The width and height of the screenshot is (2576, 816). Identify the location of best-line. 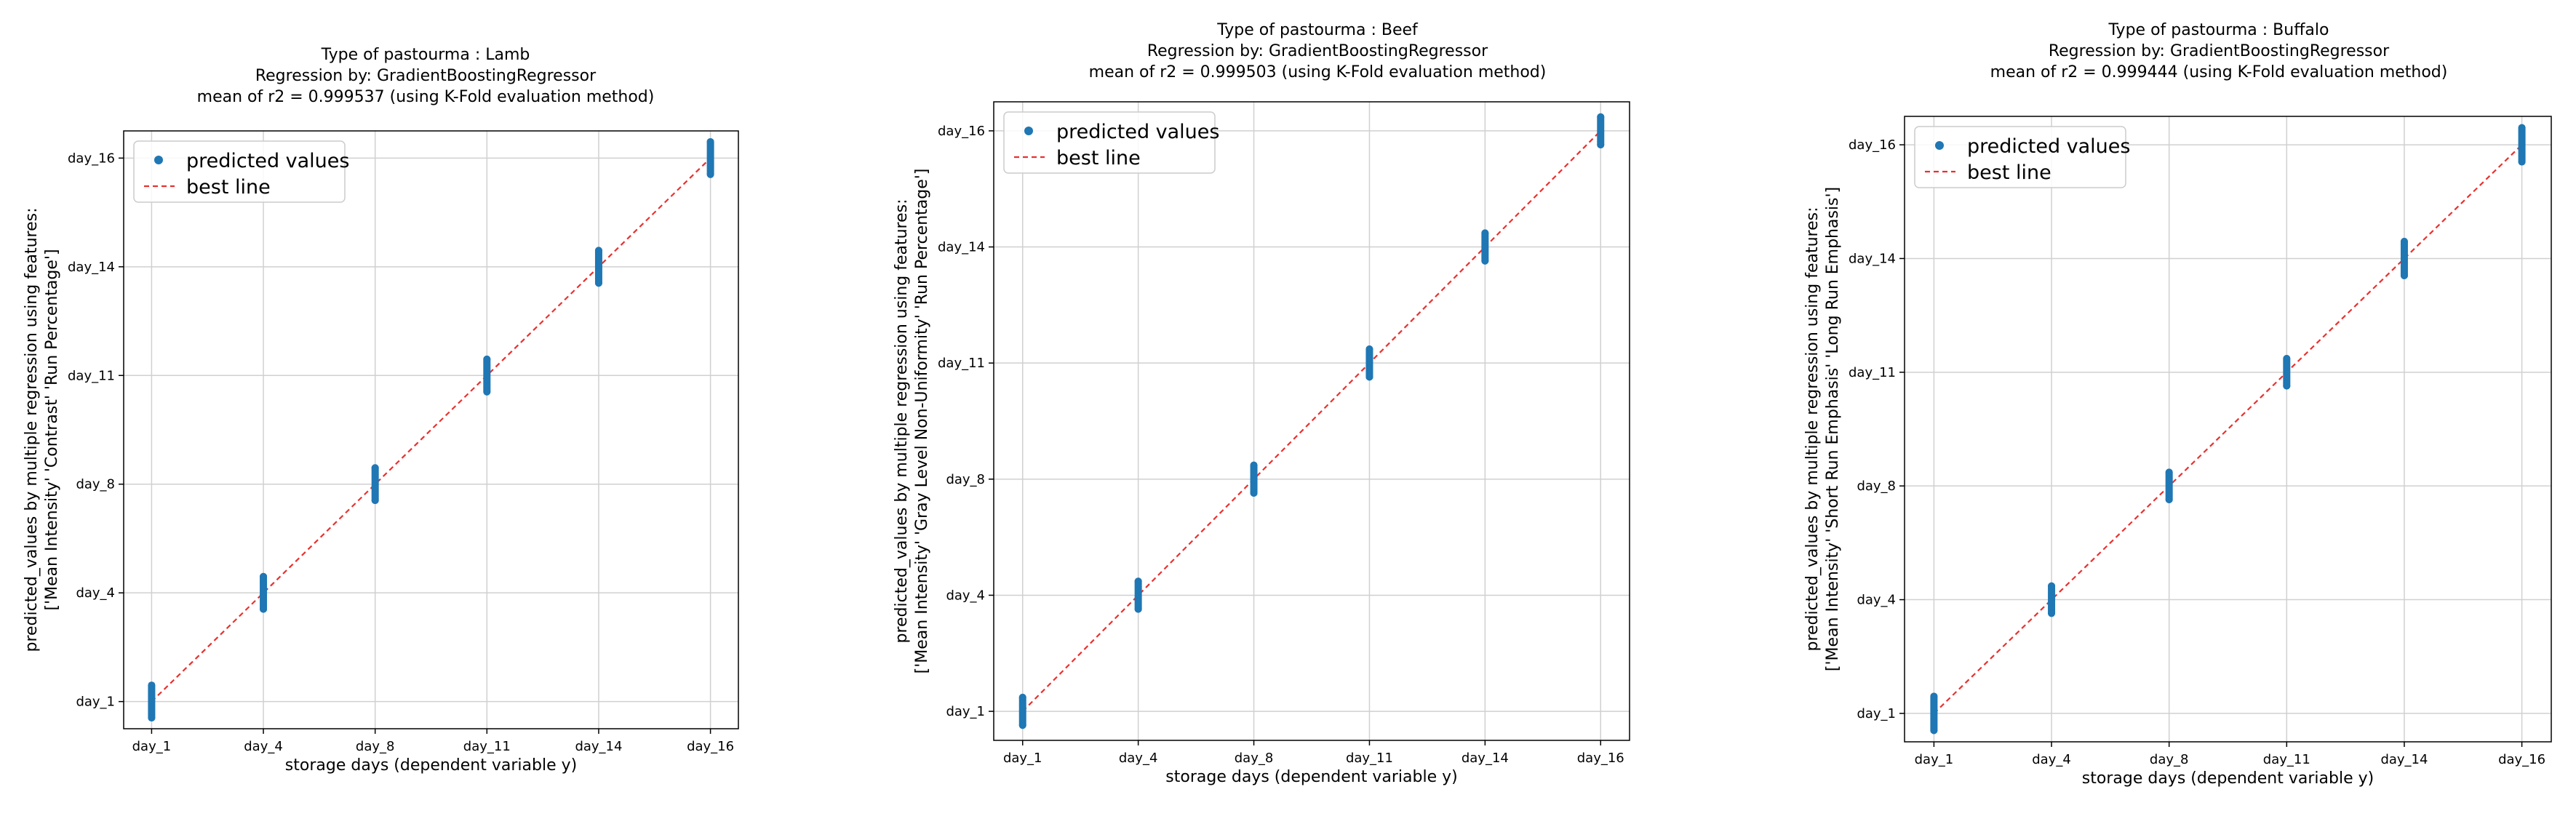
(431, 430).